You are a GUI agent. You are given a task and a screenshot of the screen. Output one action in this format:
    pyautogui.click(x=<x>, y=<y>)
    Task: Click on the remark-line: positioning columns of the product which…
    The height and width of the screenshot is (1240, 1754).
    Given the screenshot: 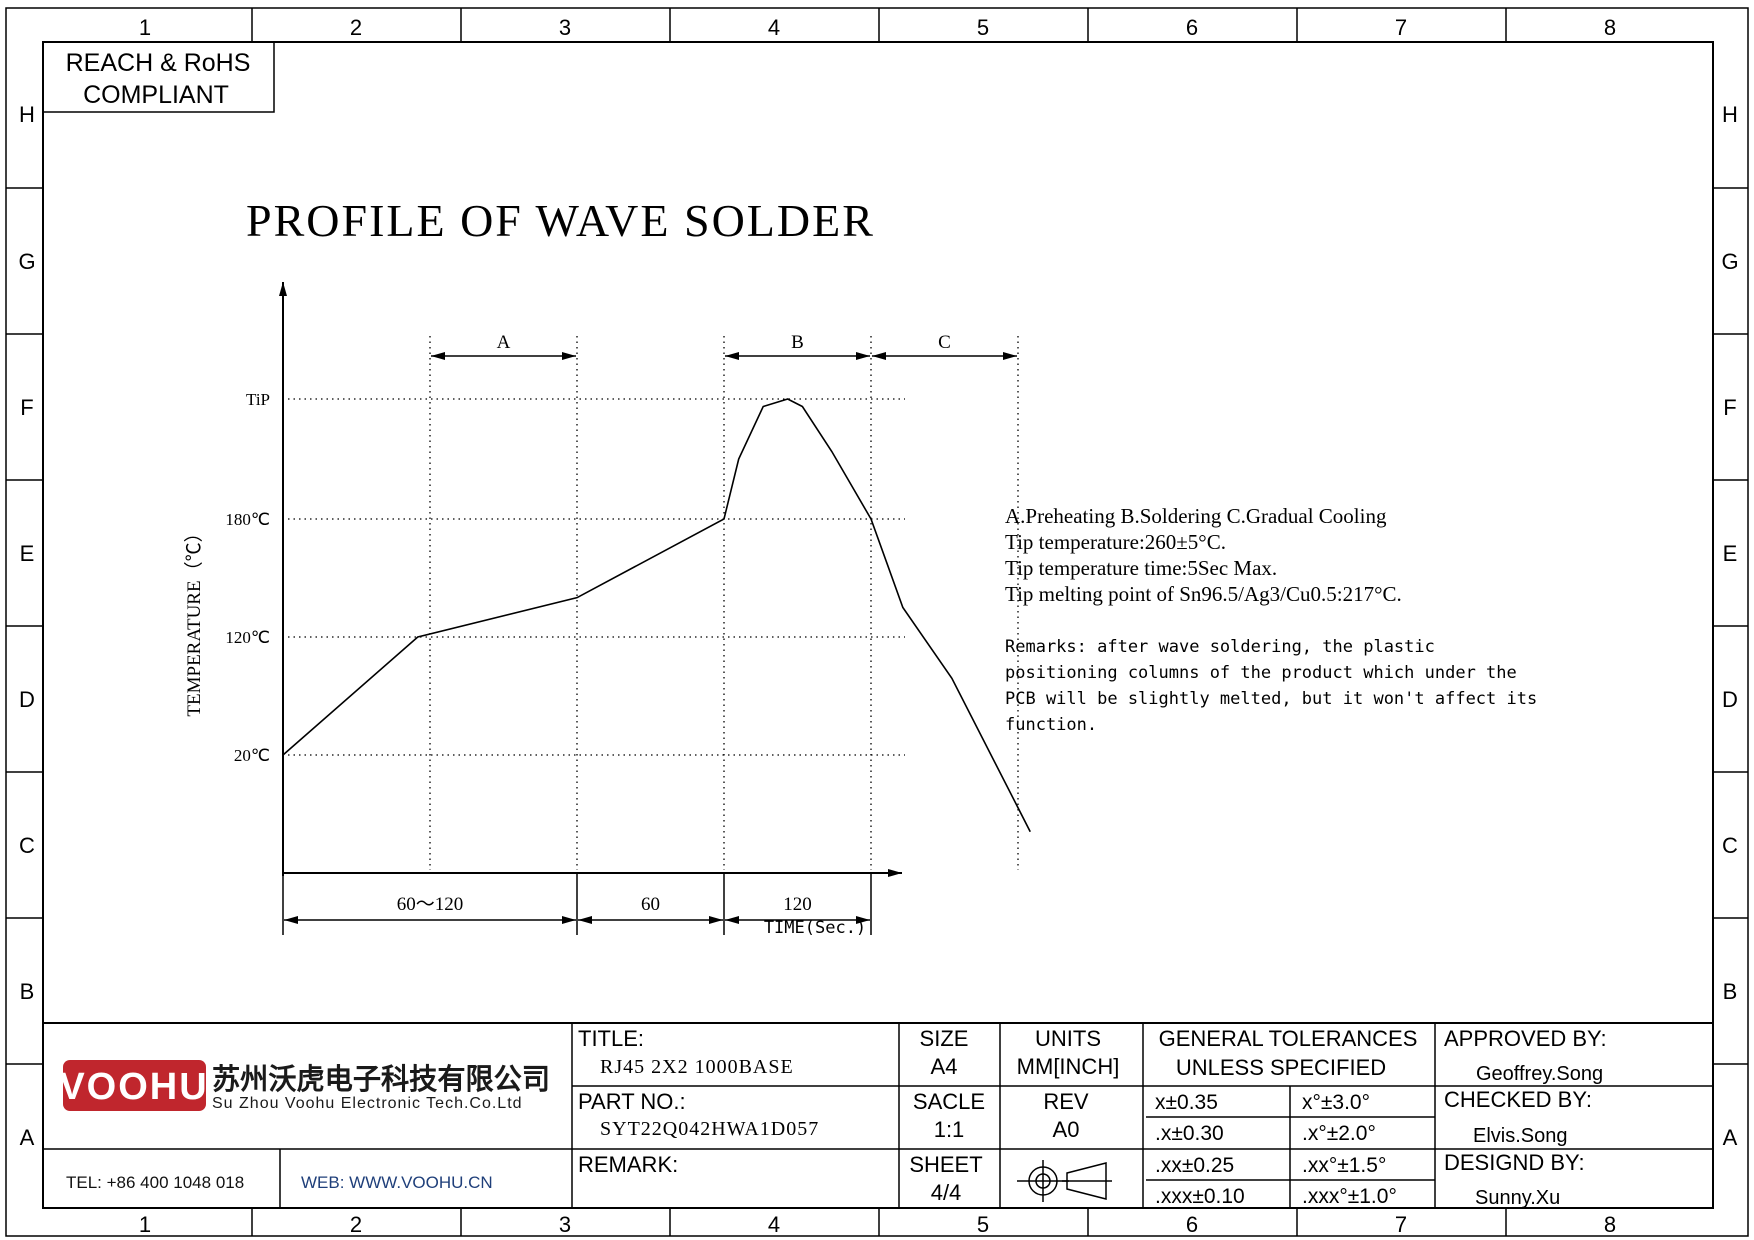 What is the action you would take?
    pyautogui.click(x=1261, y=673)
    